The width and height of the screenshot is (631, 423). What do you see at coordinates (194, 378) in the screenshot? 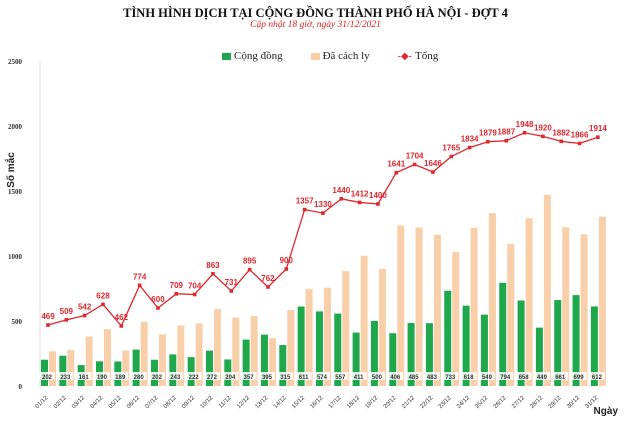
I see `bar-label-cong-dong: 222` at bounding box center [194, 378].